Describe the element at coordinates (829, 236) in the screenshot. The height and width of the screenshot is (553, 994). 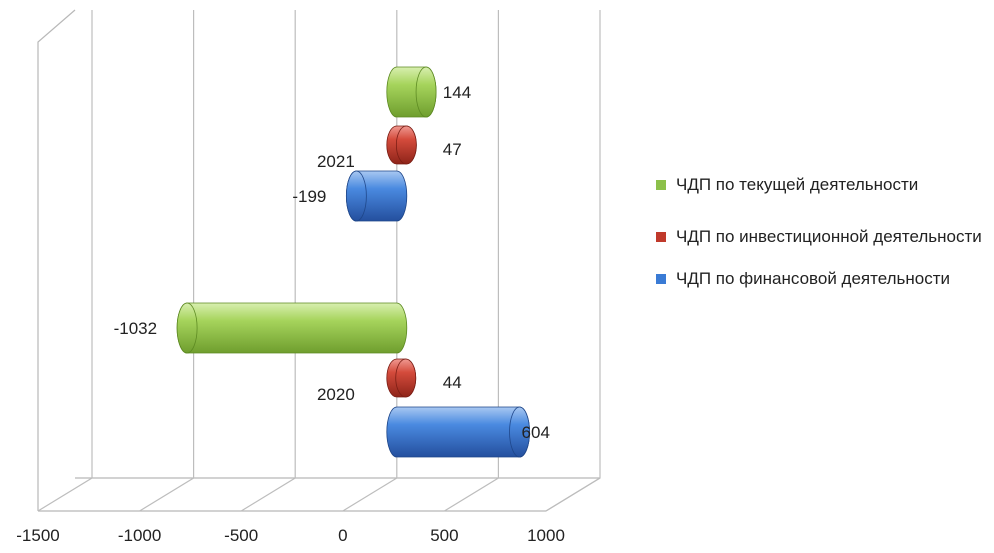
I see `legend-label-investing: ЧДП по инвестиционной деятельности` at that location.